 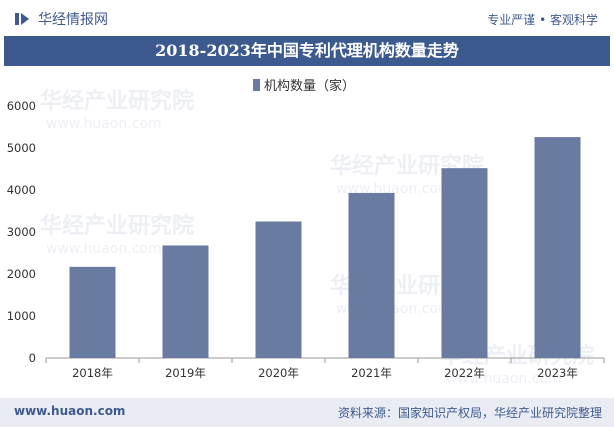 What do you see at coordinates (21, 274) in the screenshot?
I see `y-tick-label: 2000` at bounding box center [21, 274].